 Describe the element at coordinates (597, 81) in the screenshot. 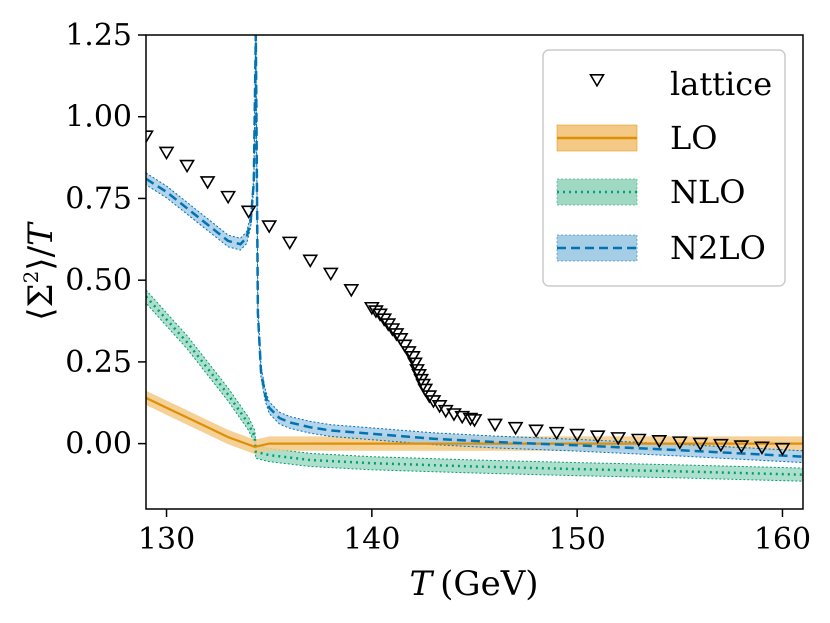

I see `legend-marker-lattice` at that location.